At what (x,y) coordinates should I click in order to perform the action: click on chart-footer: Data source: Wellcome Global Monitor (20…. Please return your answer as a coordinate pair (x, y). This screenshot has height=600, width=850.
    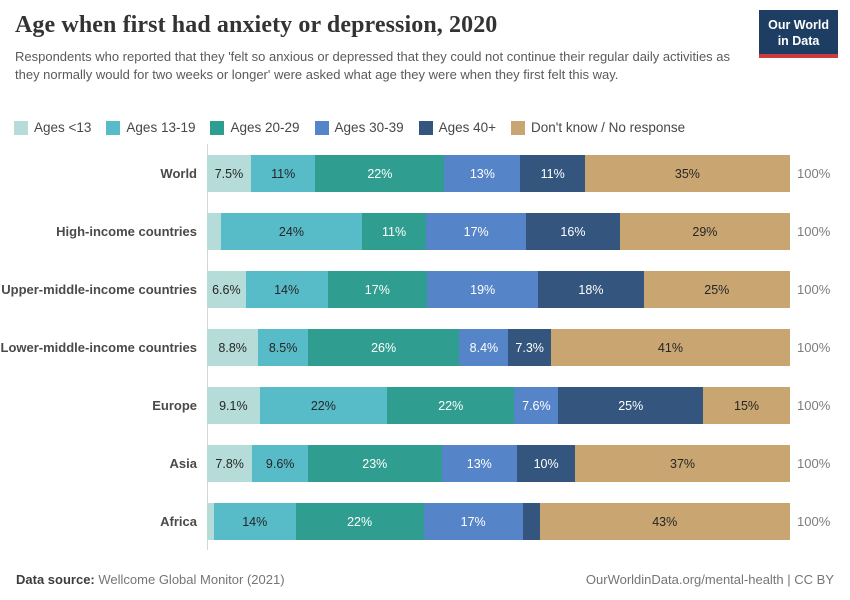
    Looking at the image, I should click on (425, 579).